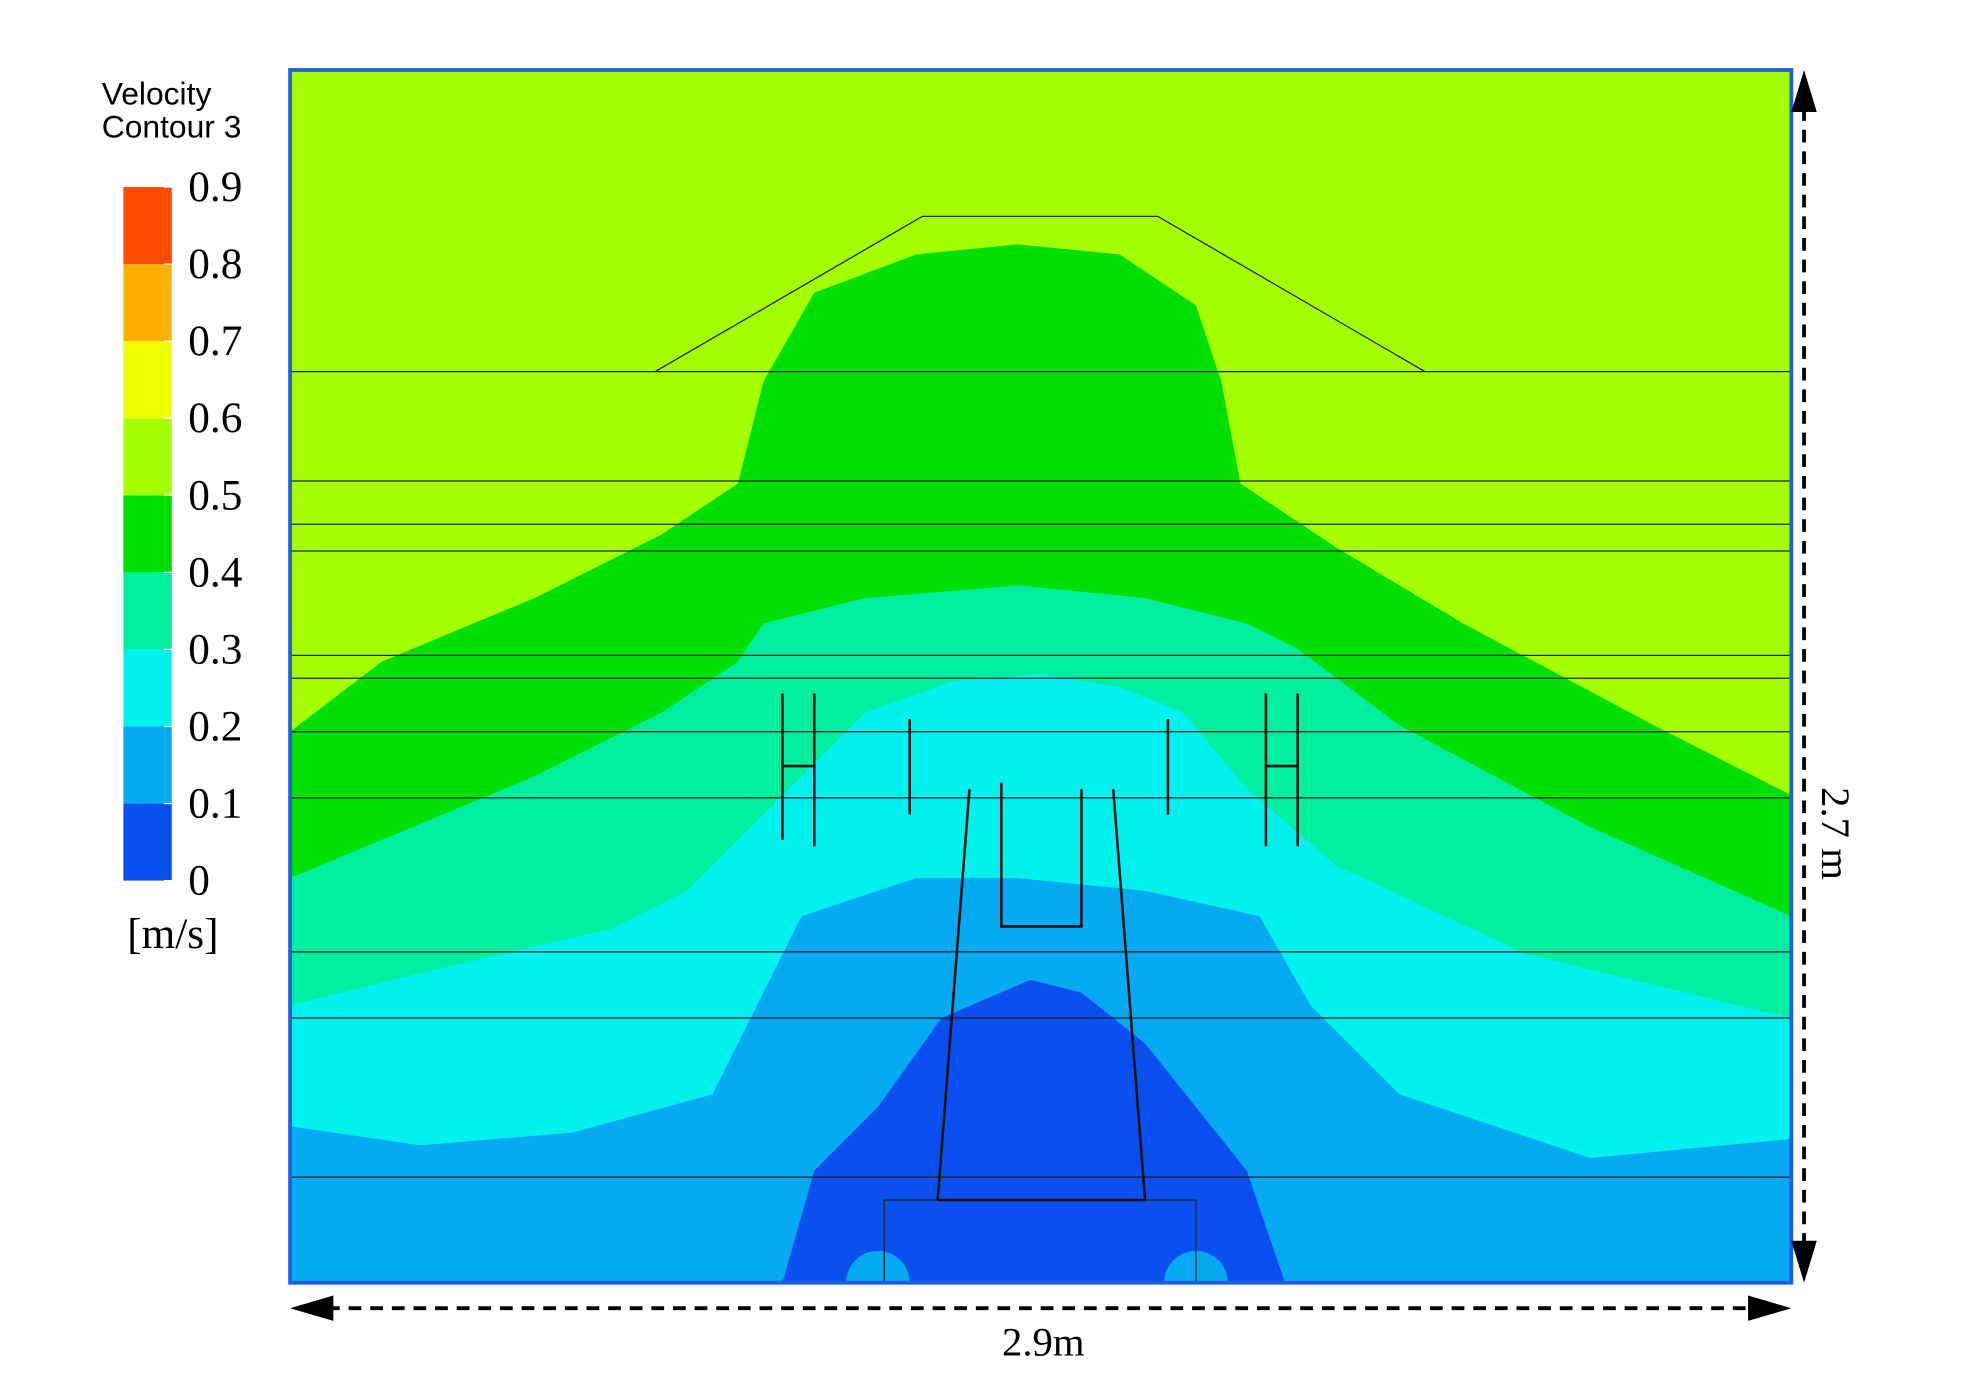  I want to click on colorbar-tick-label: 0.8, so click(215, 264).